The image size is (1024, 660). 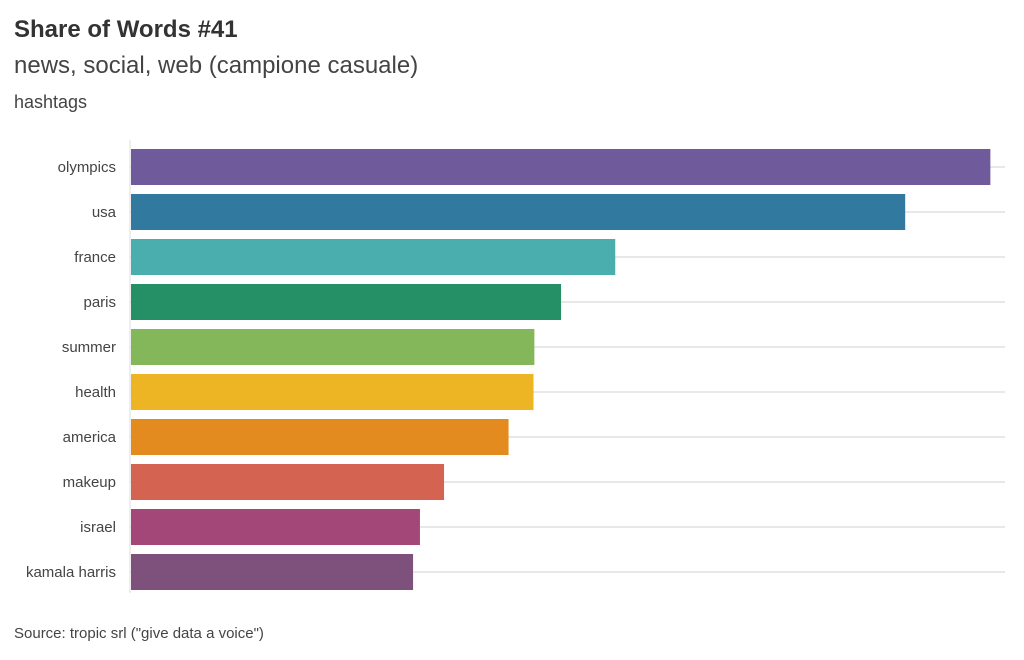 I want to click on axis-caption: hashtags, so click(x=51, y=102).